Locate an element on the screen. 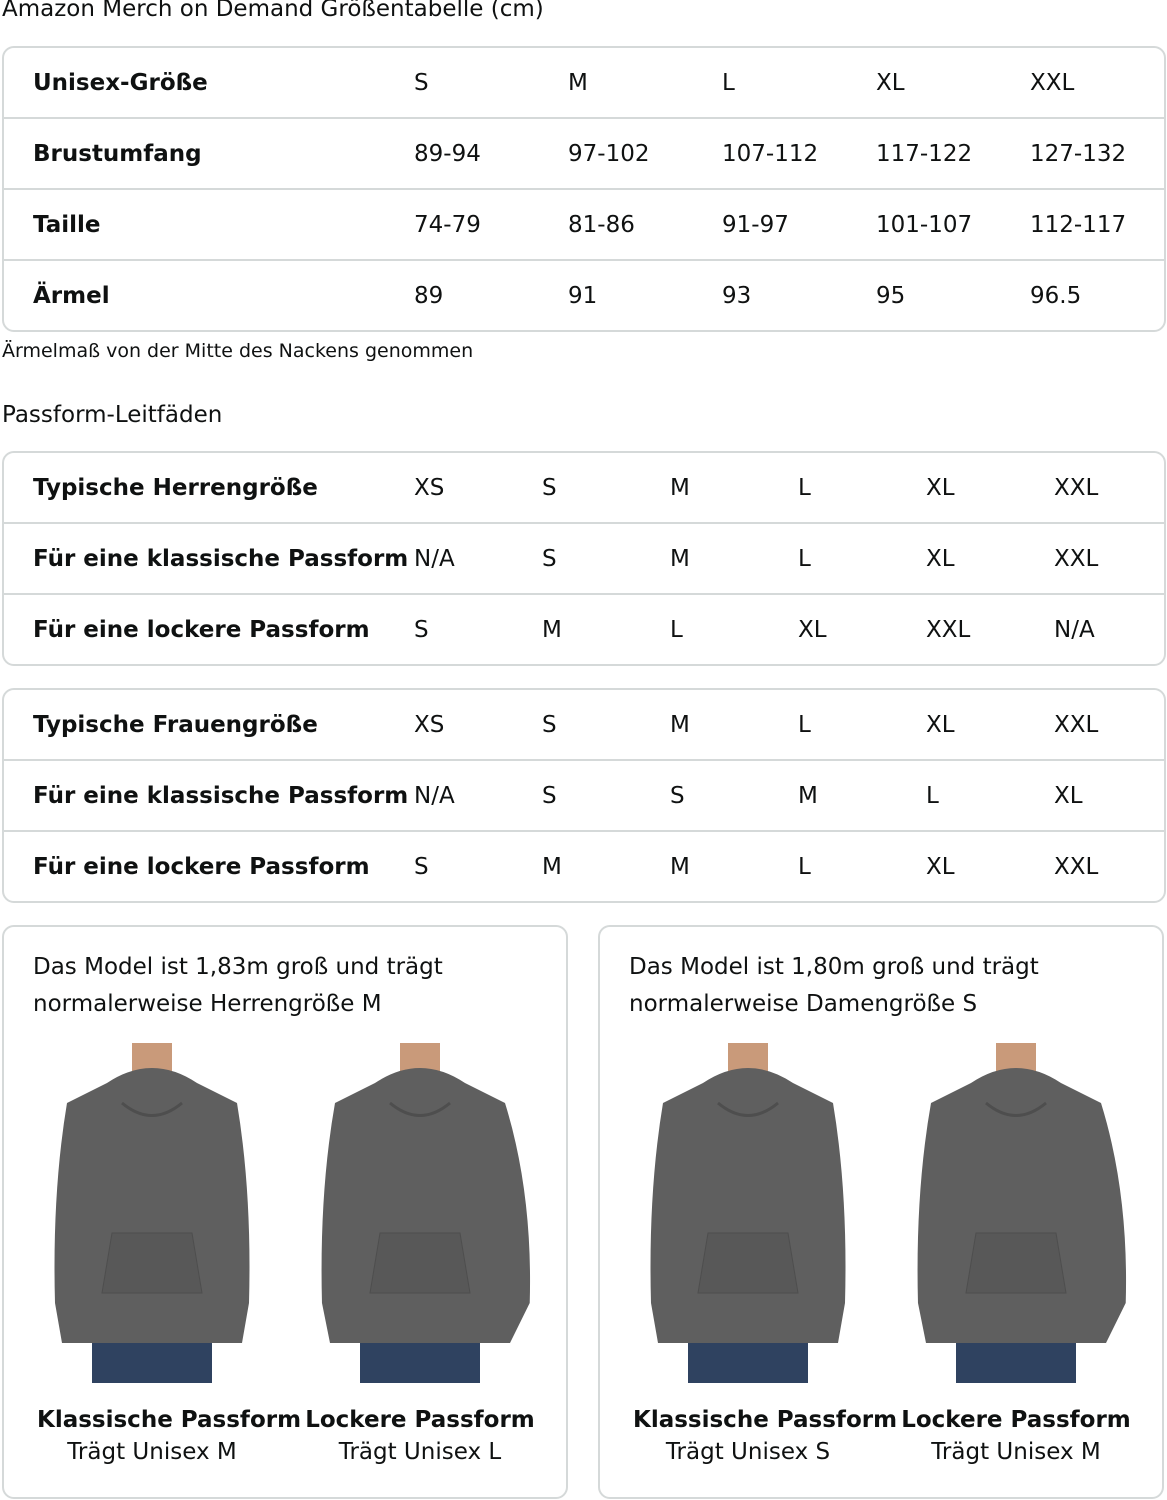  model-info-line: normalerweise Damengröße S is located at coordinates (803, 1004).